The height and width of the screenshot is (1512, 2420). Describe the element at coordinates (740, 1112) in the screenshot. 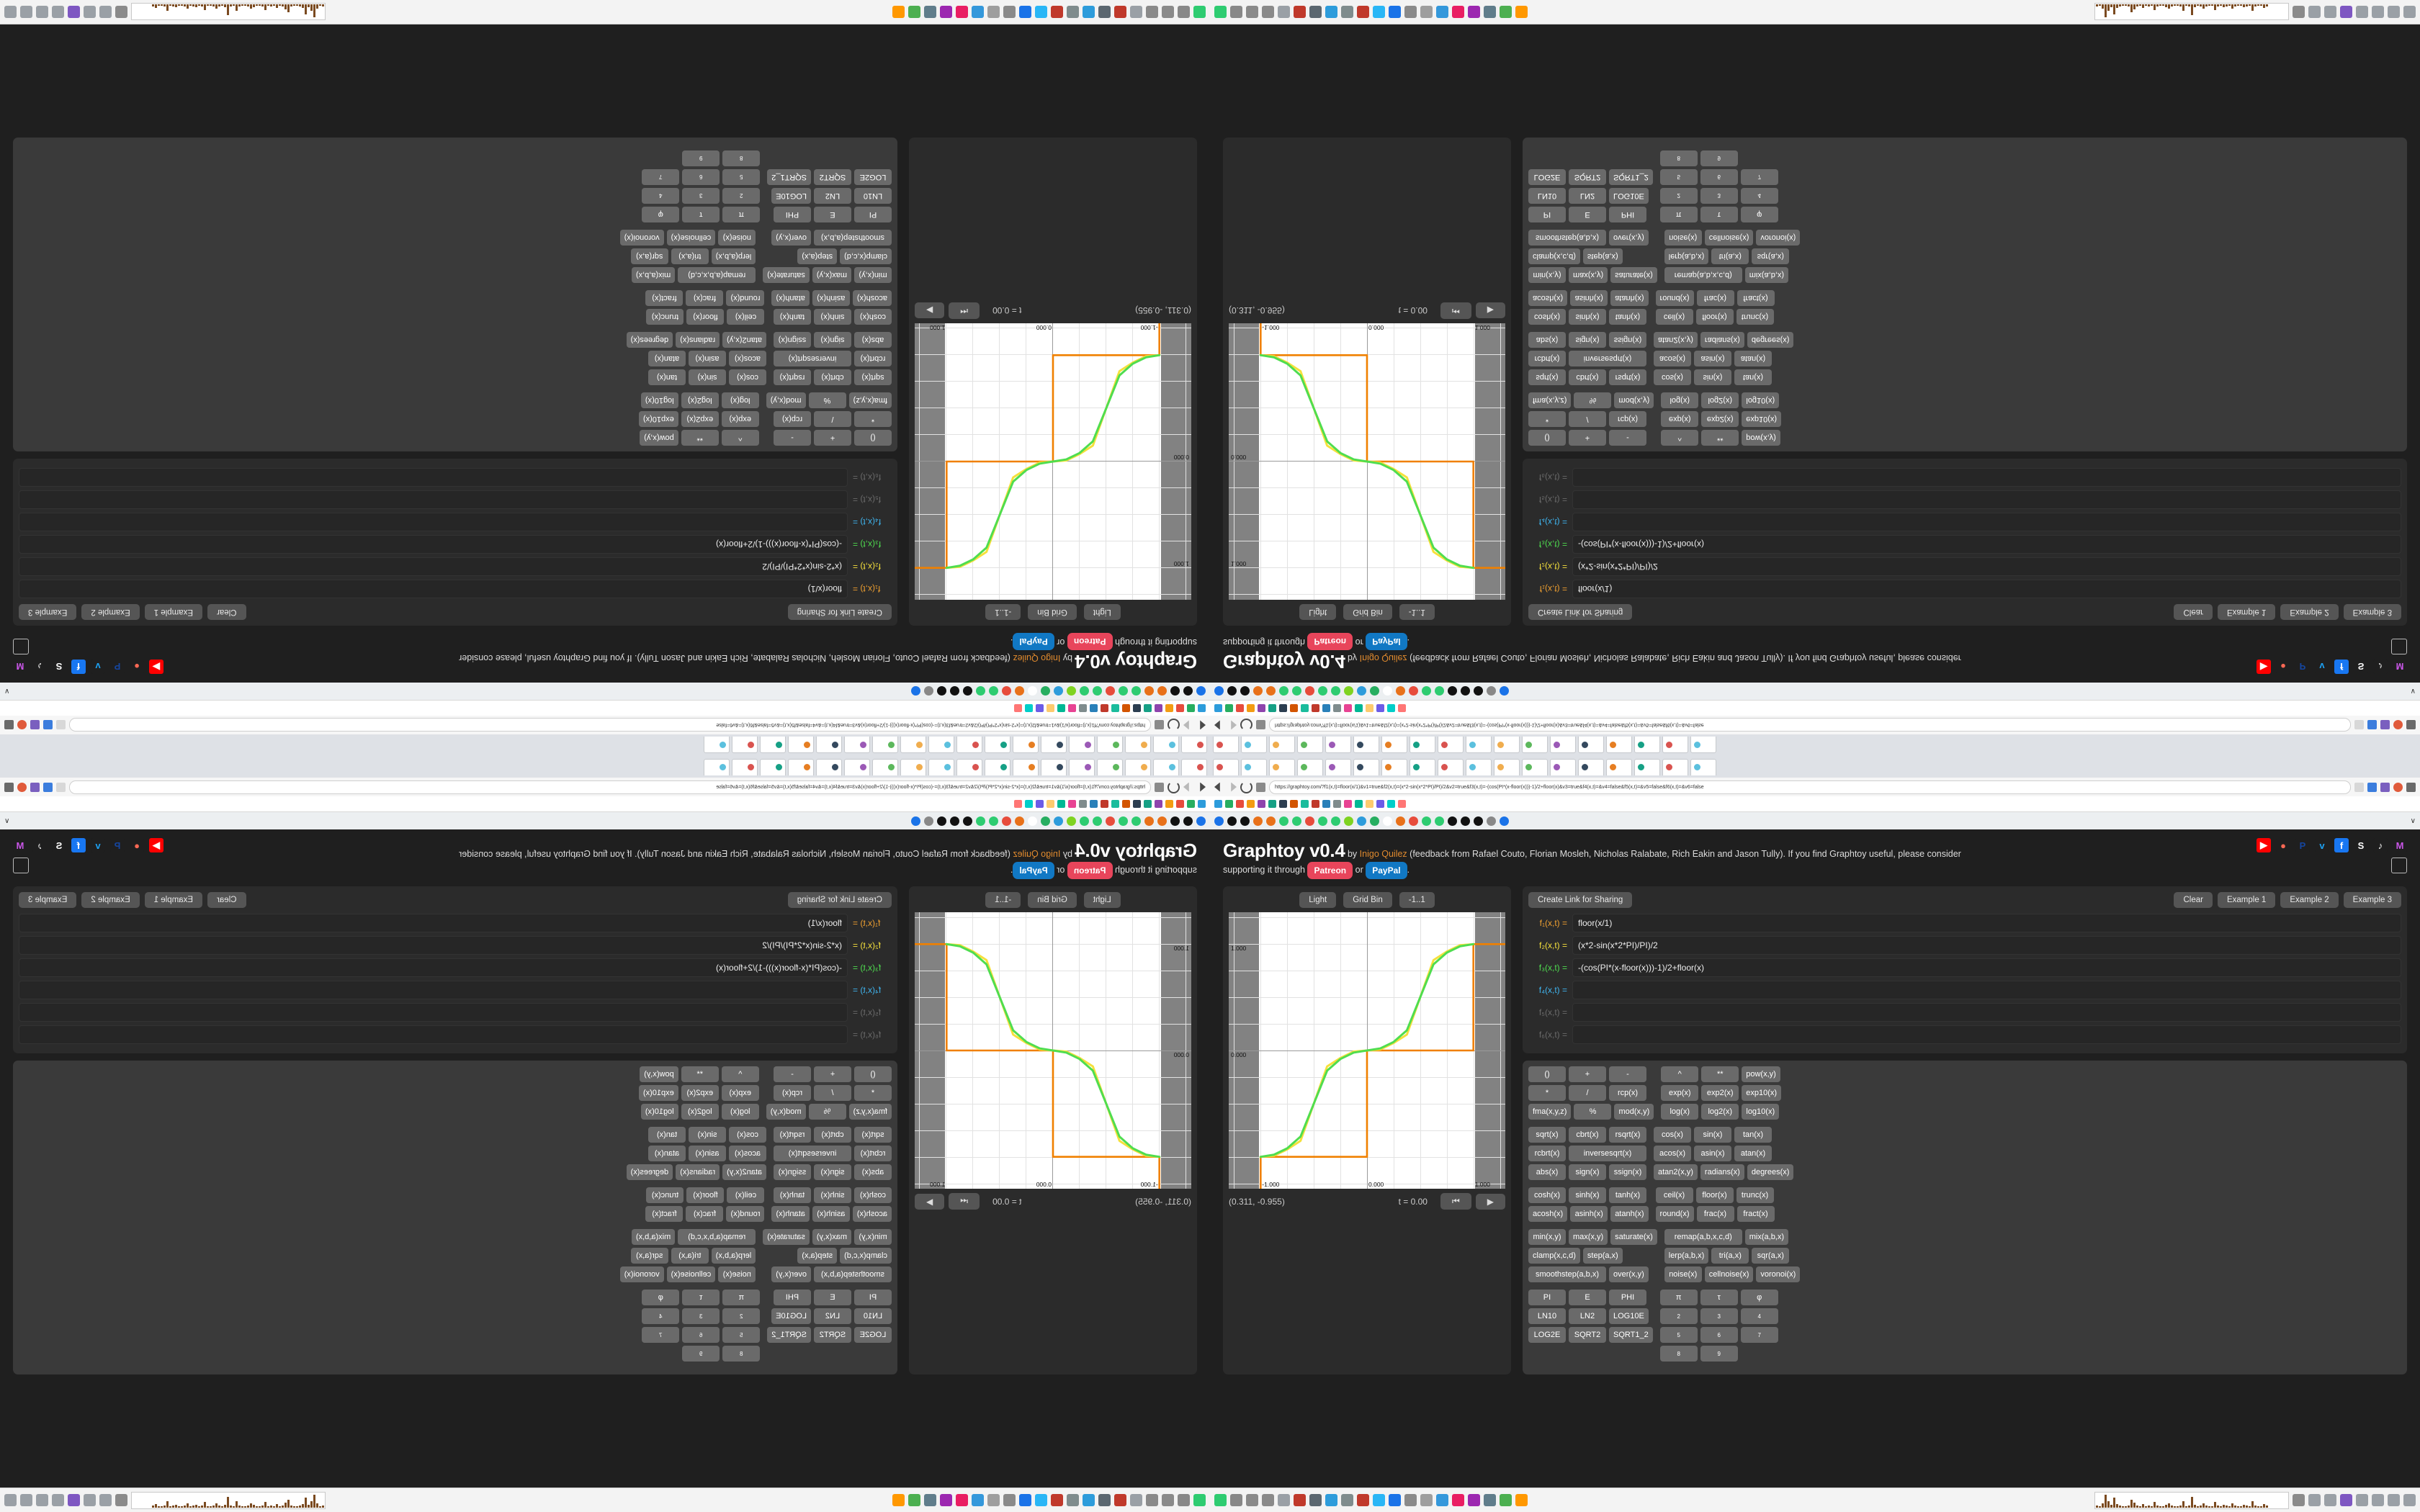

I see `key-logx: log(x)` at that location.